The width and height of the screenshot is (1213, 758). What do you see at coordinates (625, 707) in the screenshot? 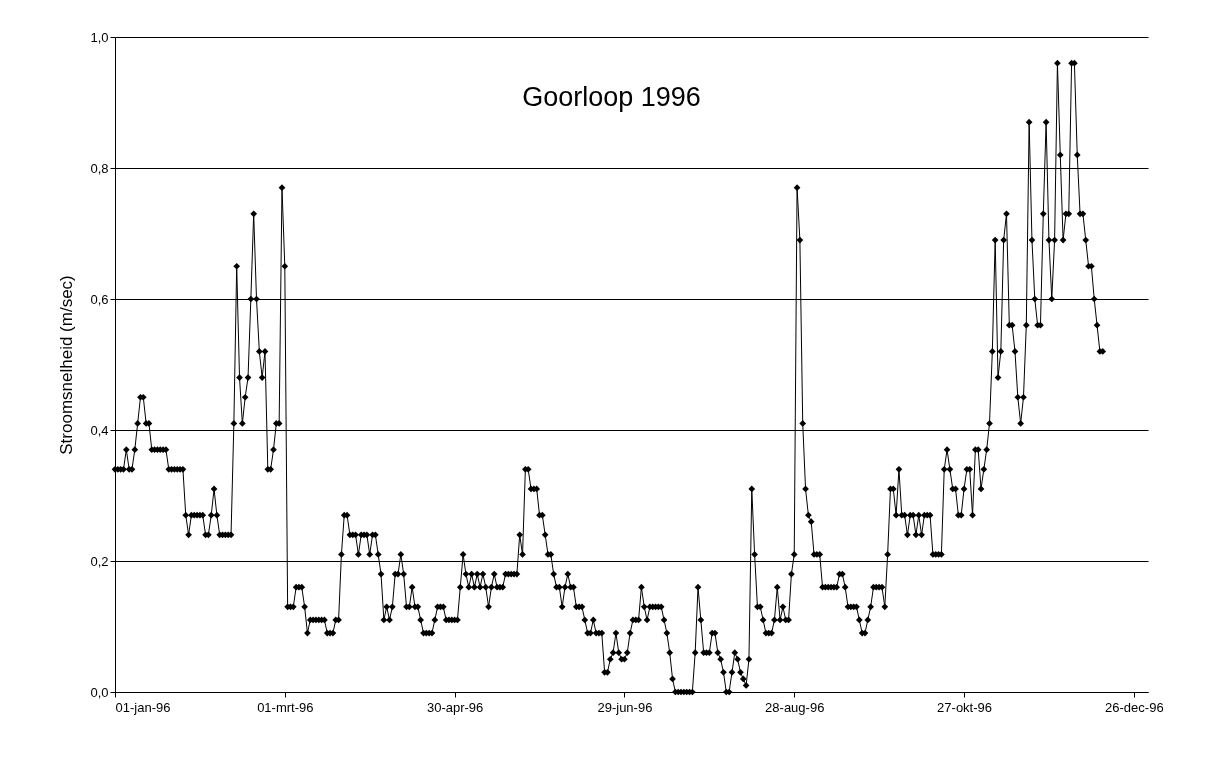
I see `x-tick-label: 29-jun-96` at bounding box center [625, 707].